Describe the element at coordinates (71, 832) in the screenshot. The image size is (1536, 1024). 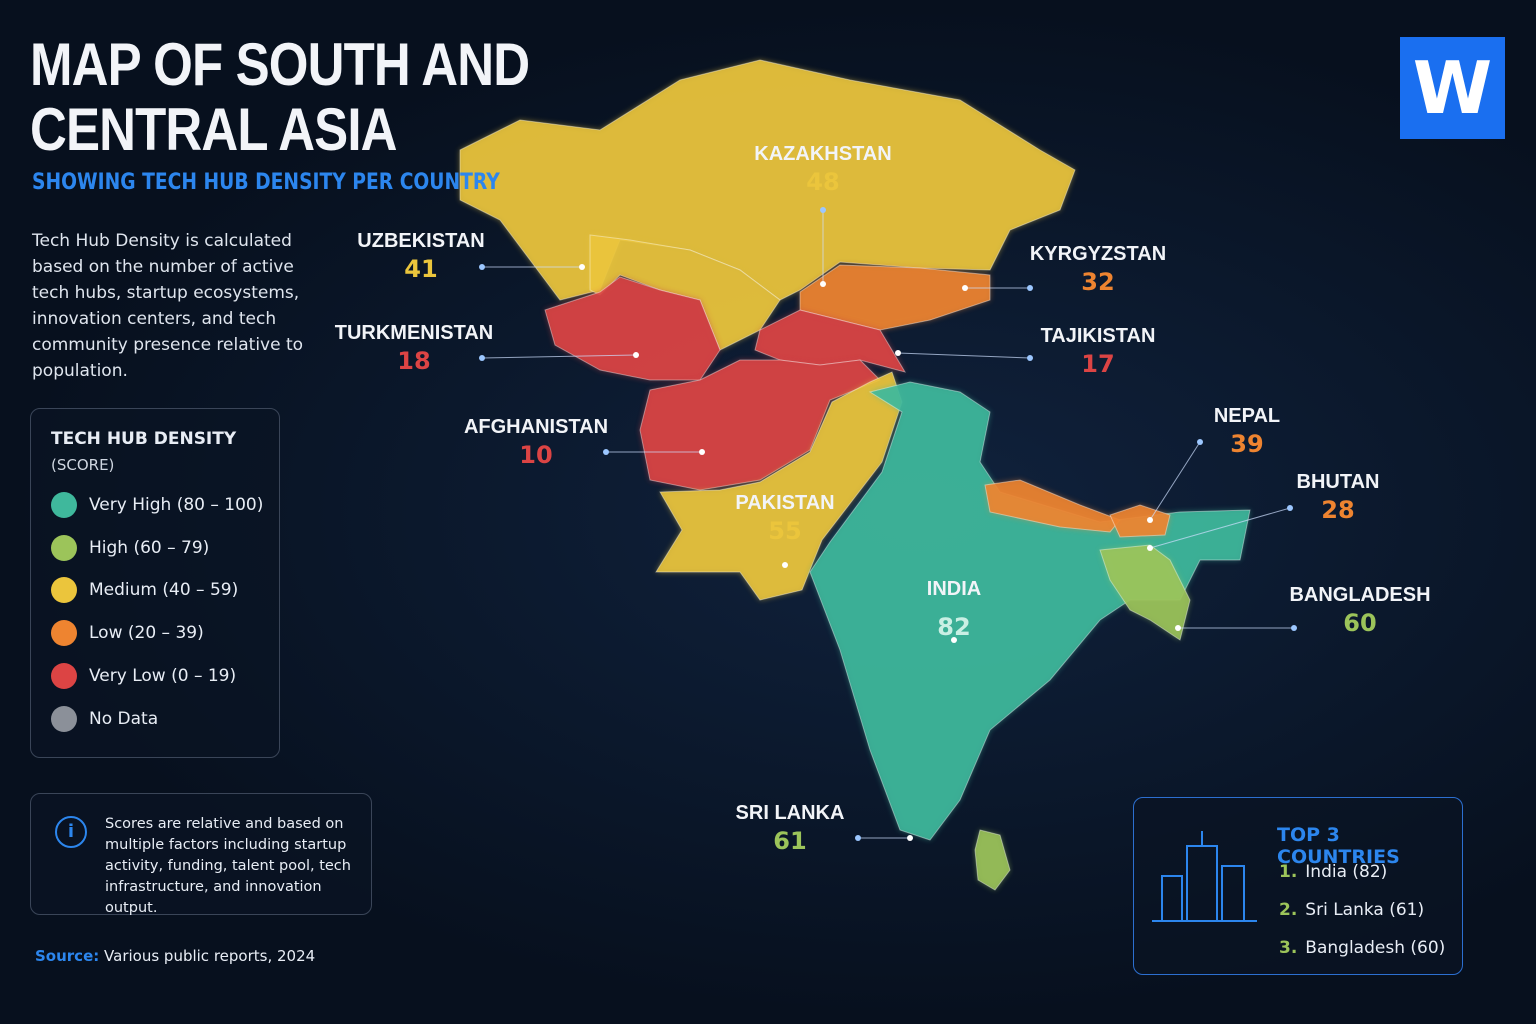
I see `info-icon: i` at that location.